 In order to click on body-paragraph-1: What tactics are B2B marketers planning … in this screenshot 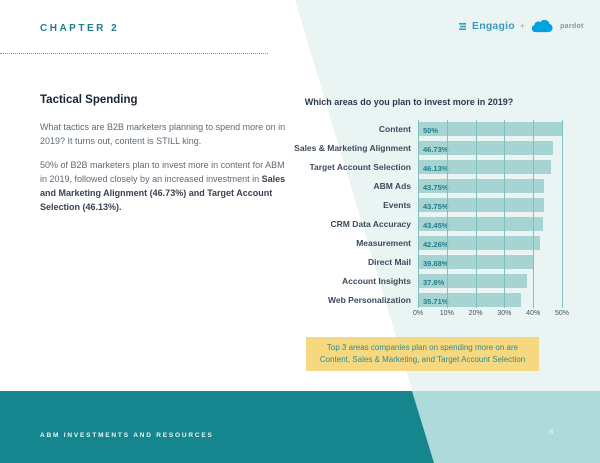, I will do `click(163, 134)`.